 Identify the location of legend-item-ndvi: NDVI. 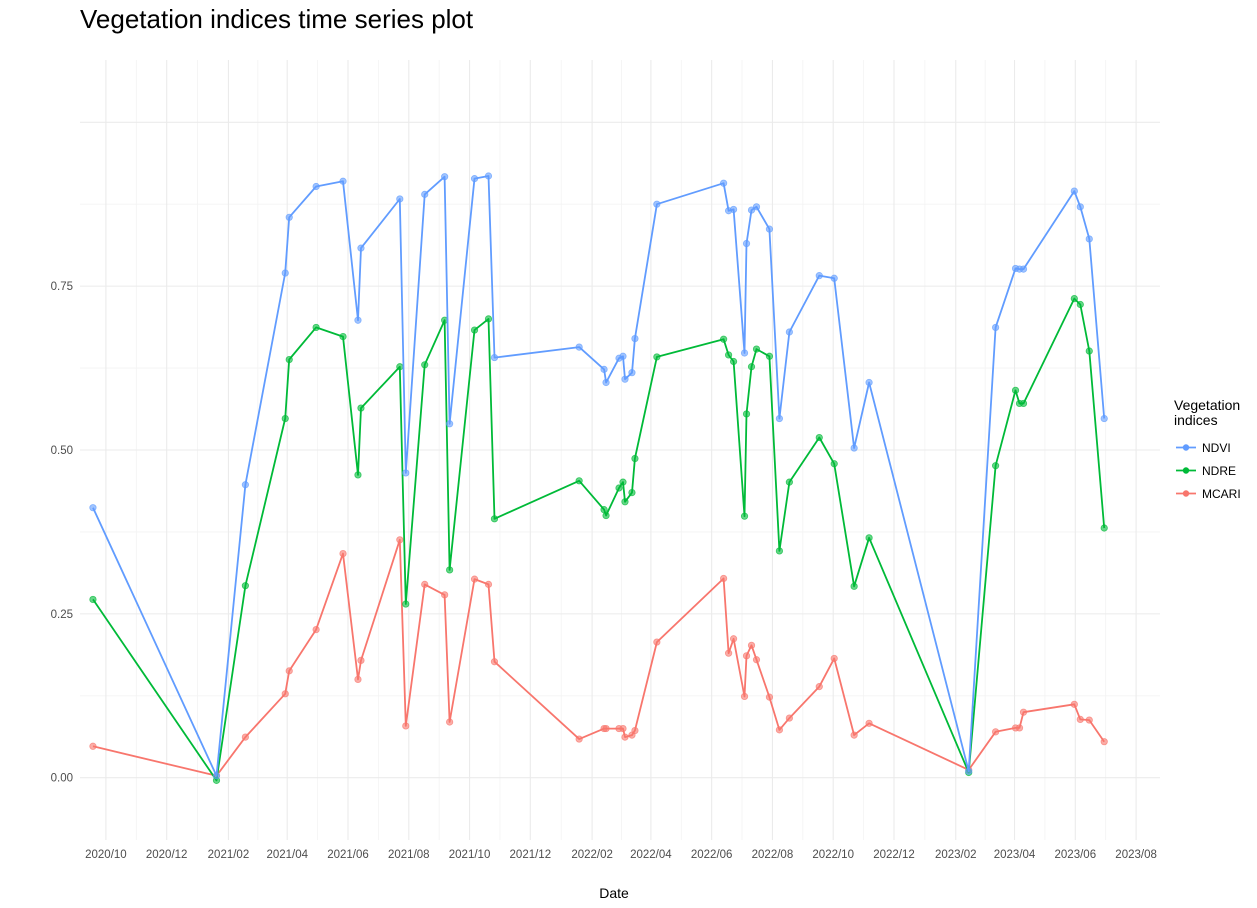
(1214, 447).